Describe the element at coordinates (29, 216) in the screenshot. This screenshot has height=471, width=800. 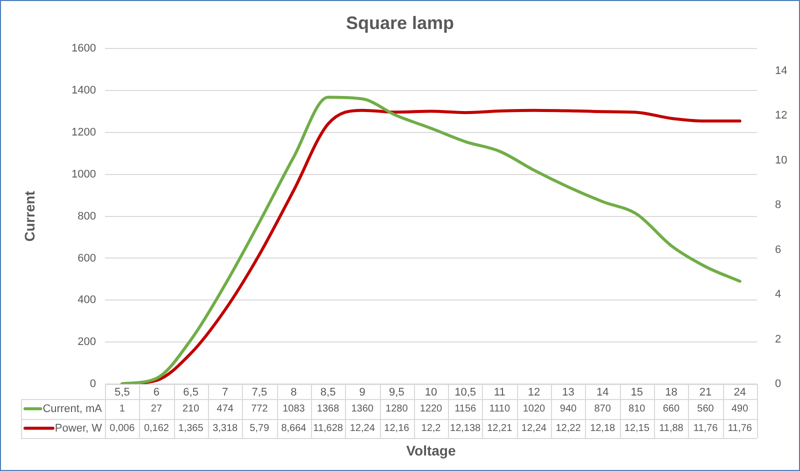
I see `y-axis-title: Current` at that location.